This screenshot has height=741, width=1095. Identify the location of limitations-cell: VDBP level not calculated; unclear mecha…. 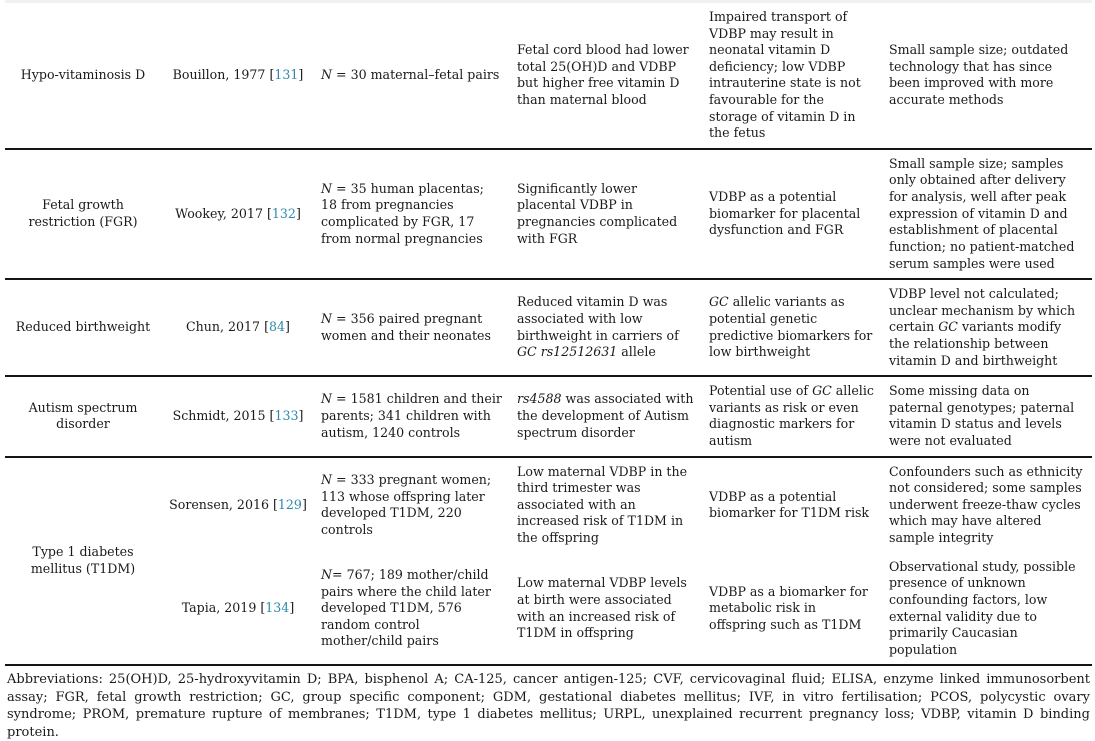
(987, 327).